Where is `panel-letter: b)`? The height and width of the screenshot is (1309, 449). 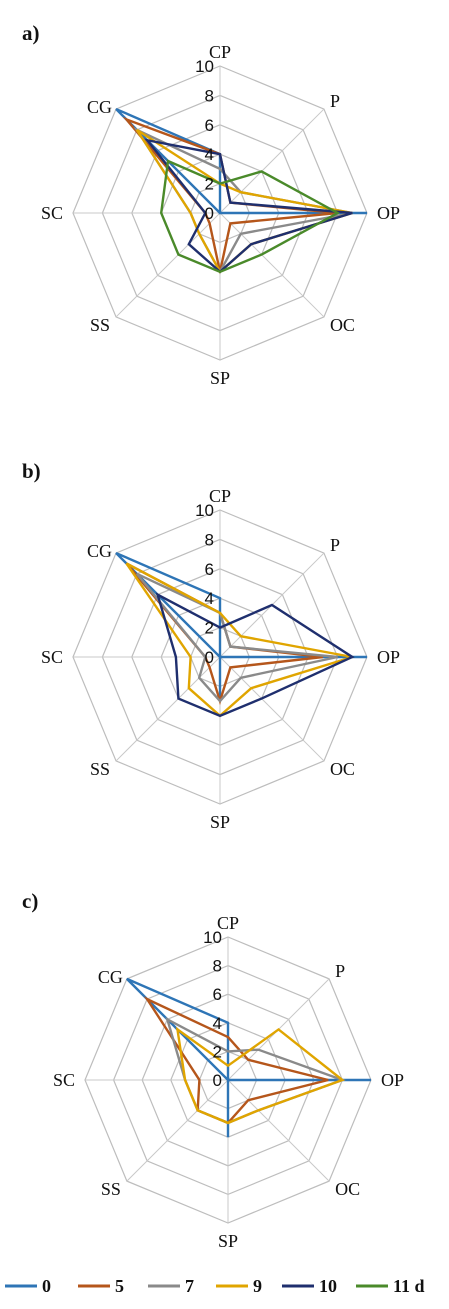 panel-letter: b) is located at coordinates (31, 471).